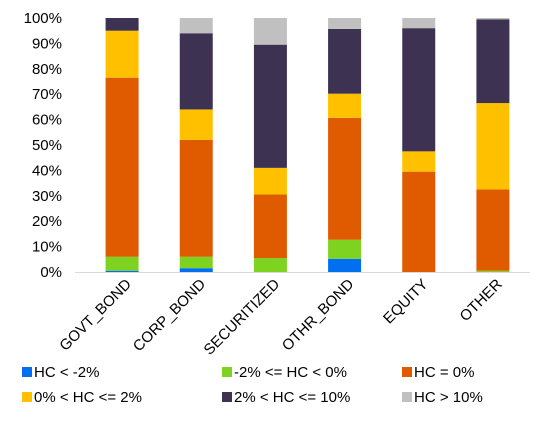  I want to click on y-tick-label: 80%, so click(47, 69).